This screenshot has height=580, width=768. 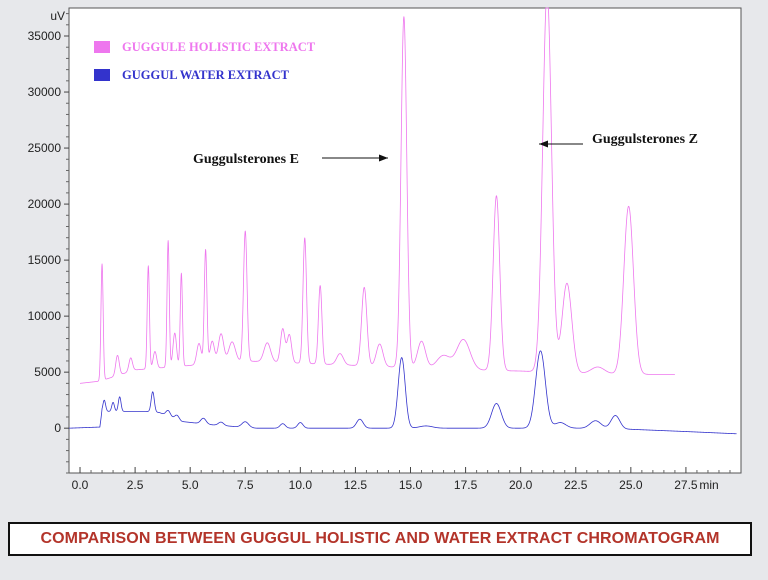 I want to click on y-axis-unit: uV, so click(x=57, y=16).